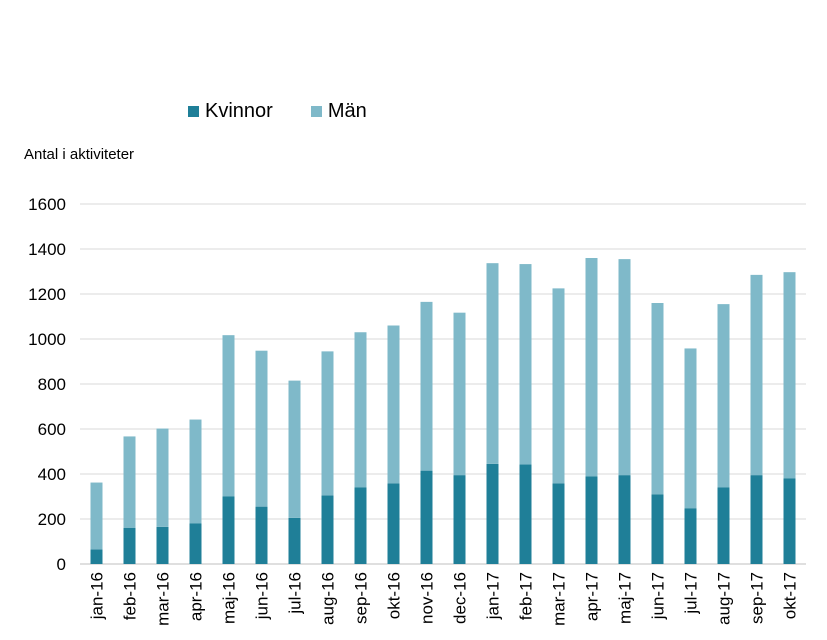 This screenshot has width=827, height=640. Describe the element at coordinates (61, 564) in the screenshot. I see `y-tick-label: 0` at that location.